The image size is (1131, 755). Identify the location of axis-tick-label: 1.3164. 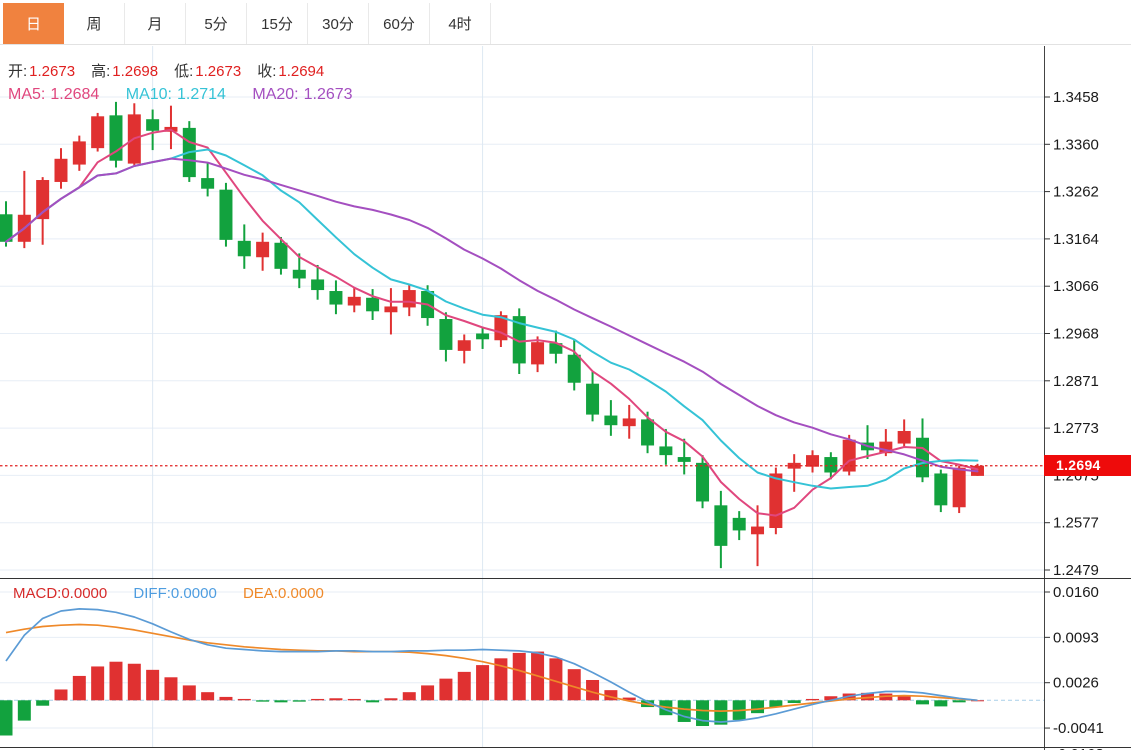
(1076, 239).